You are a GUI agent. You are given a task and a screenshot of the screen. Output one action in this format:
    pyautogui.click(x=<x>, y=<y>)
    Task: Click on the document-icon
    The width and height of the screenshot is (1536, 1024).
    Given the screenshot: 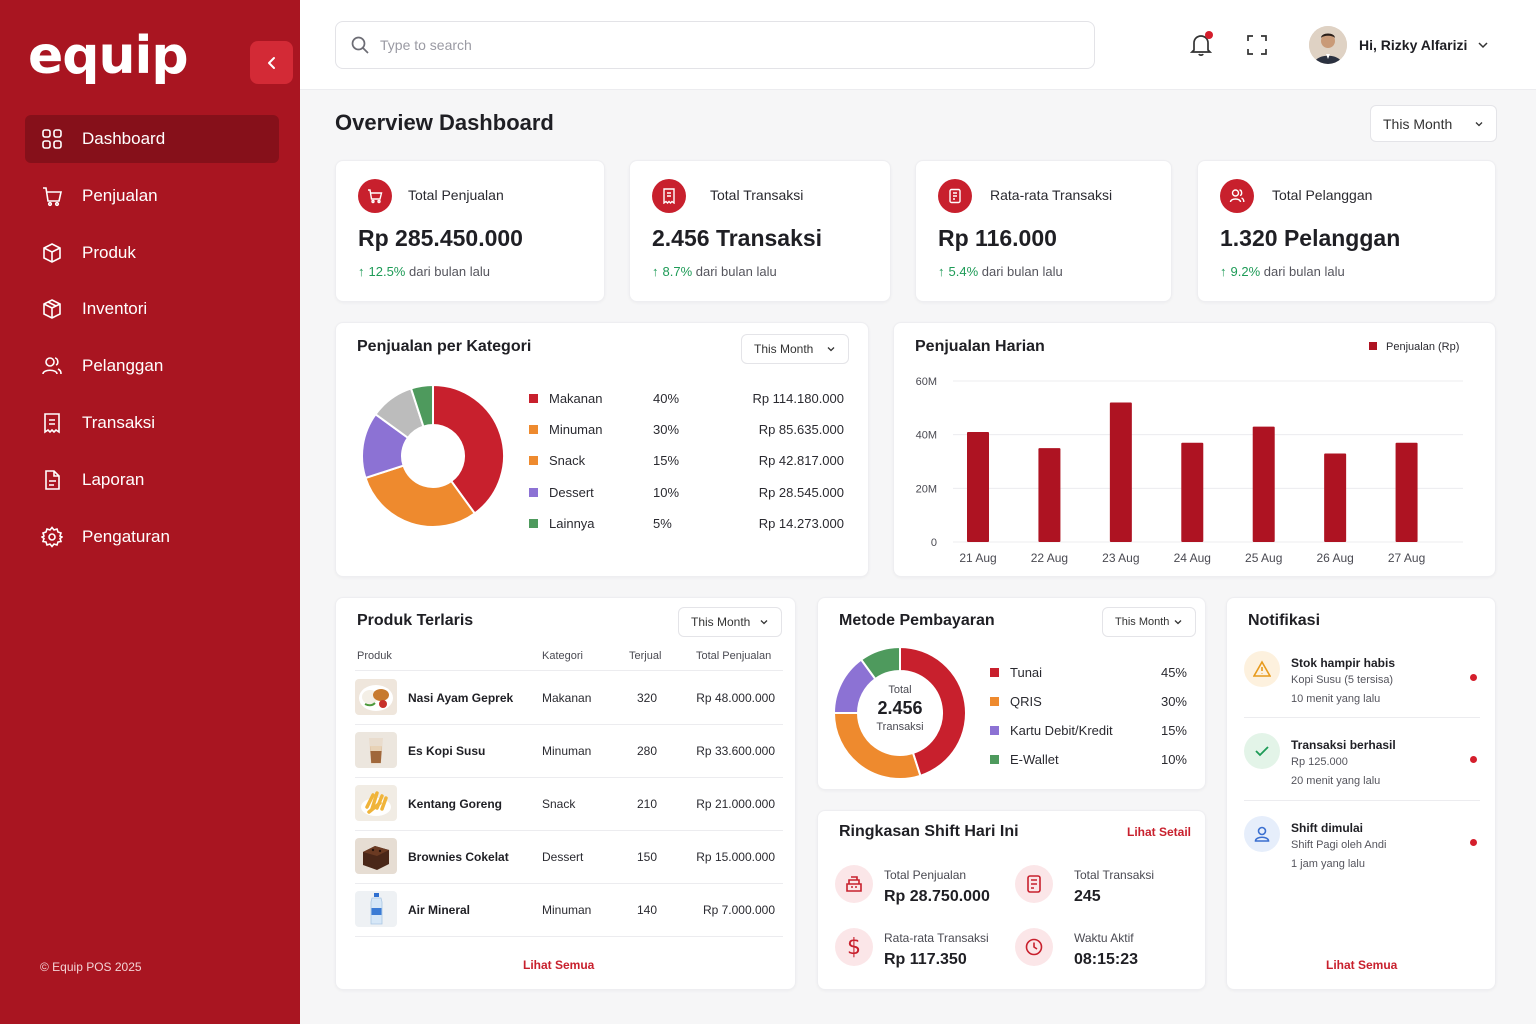 What is the action you would take?
    pyautogui.click(x=955, y=196)
    